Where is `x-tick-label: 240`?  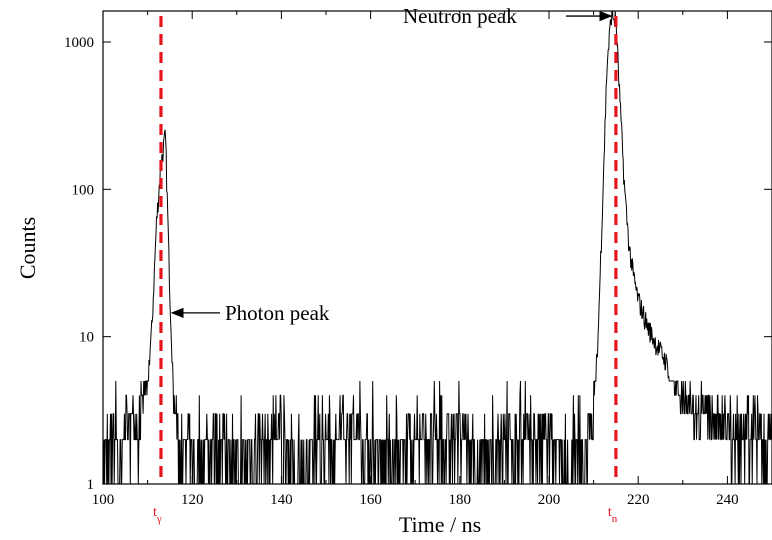
x-tick-label: 240 is located at coordinates (727, 500).